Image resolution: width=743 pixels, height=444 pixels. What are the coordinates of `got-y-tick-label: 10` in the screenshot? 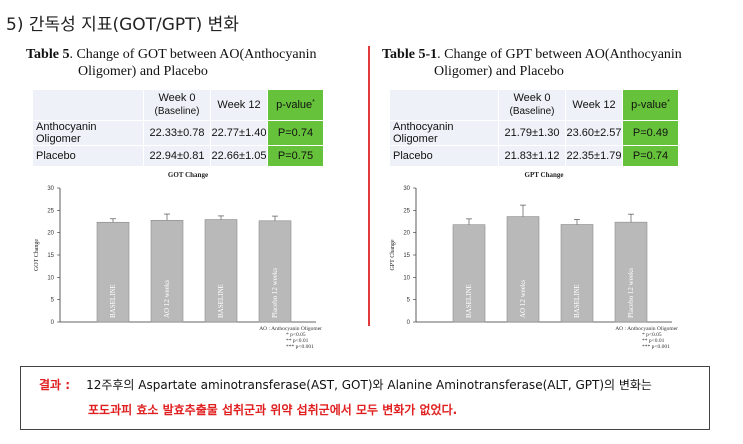 It's located at (50, 278).